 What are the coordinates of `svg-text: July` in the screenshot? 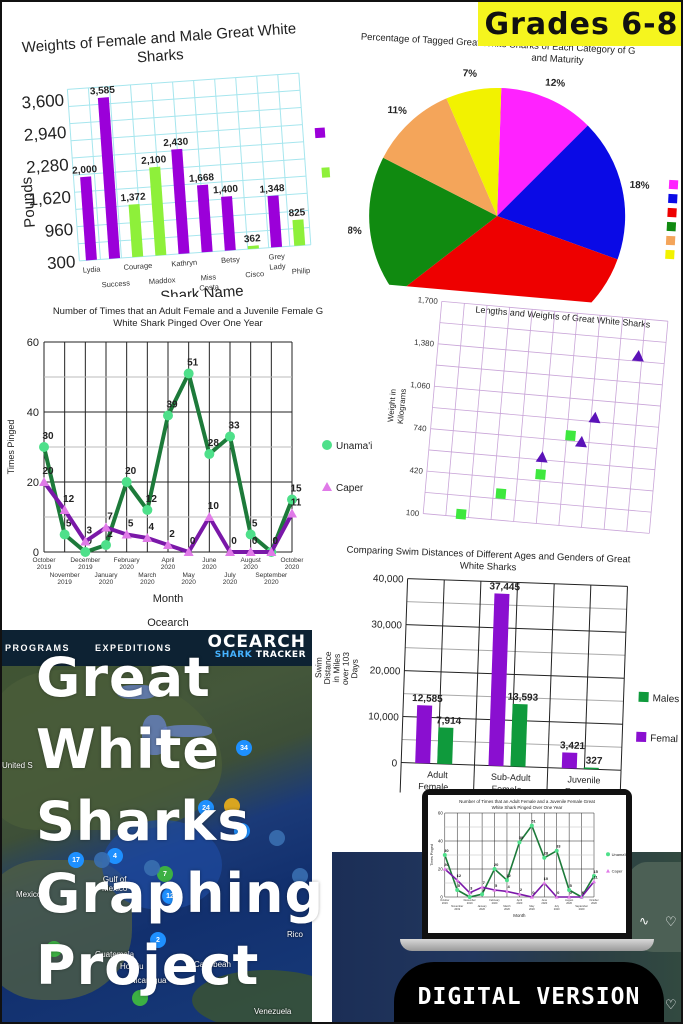 It's located at (230, 575).